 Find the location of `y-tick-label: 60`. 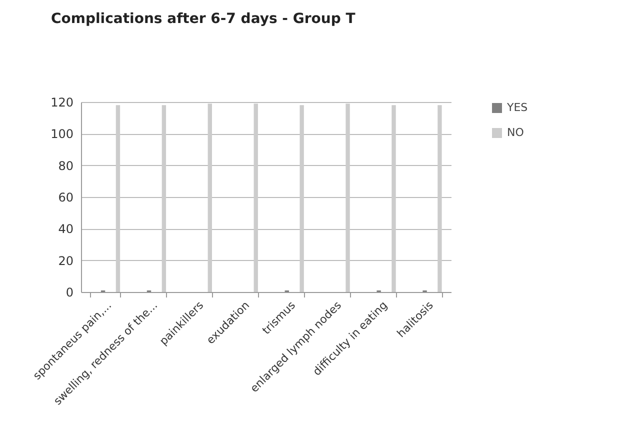

y-tick-label: 60 is located at coordinates (66, 197).